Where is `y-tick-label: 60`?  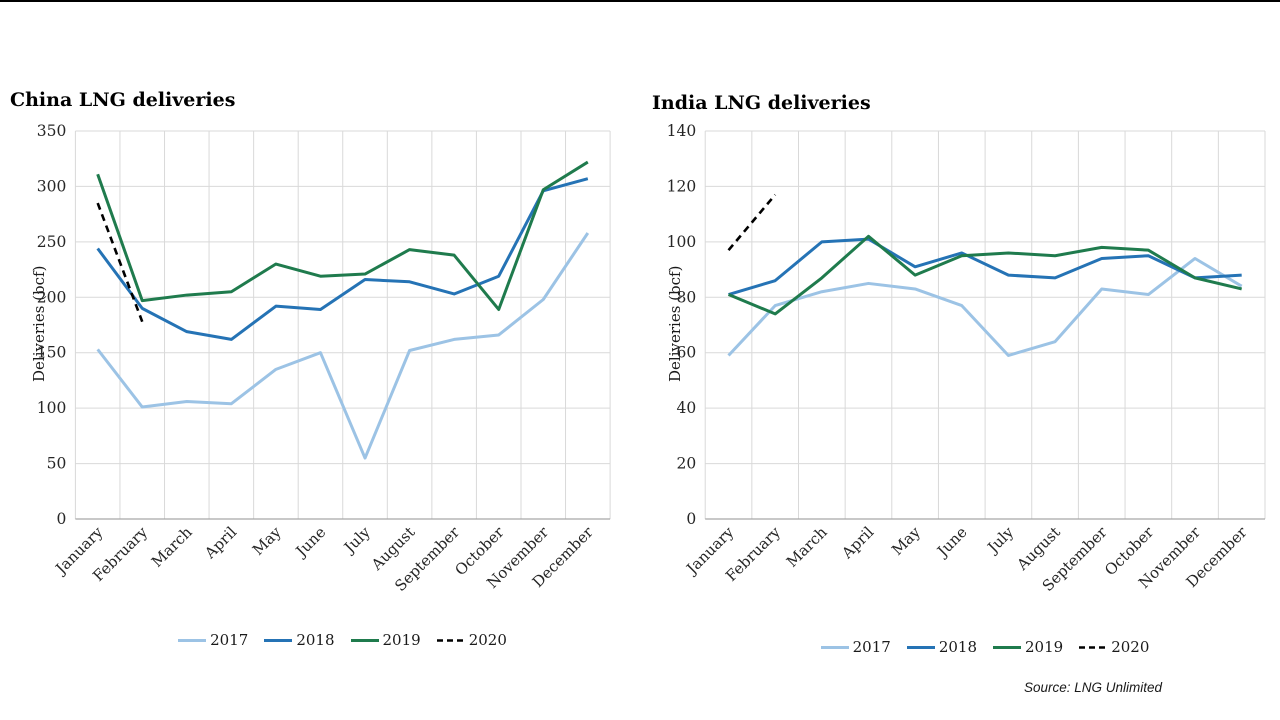
y-tick-label: 60 is located at coordinates (686, 353).